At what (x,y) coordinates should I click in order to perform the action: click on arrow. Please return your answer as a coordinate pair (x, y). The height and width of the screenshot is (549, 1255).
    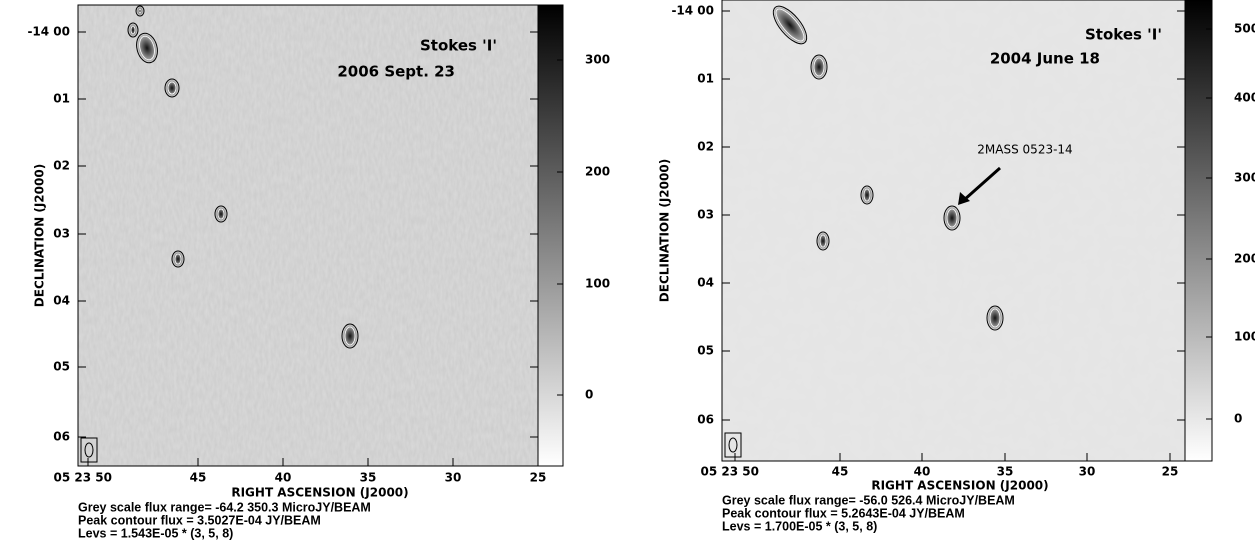
    Looking at the image, I should click on (982, 184).